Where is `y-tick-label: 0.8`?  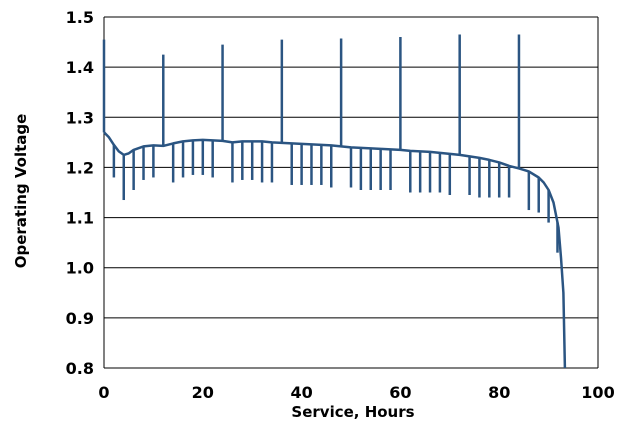 y-tick-label: 0.8 is located at coordinates (80, 368).